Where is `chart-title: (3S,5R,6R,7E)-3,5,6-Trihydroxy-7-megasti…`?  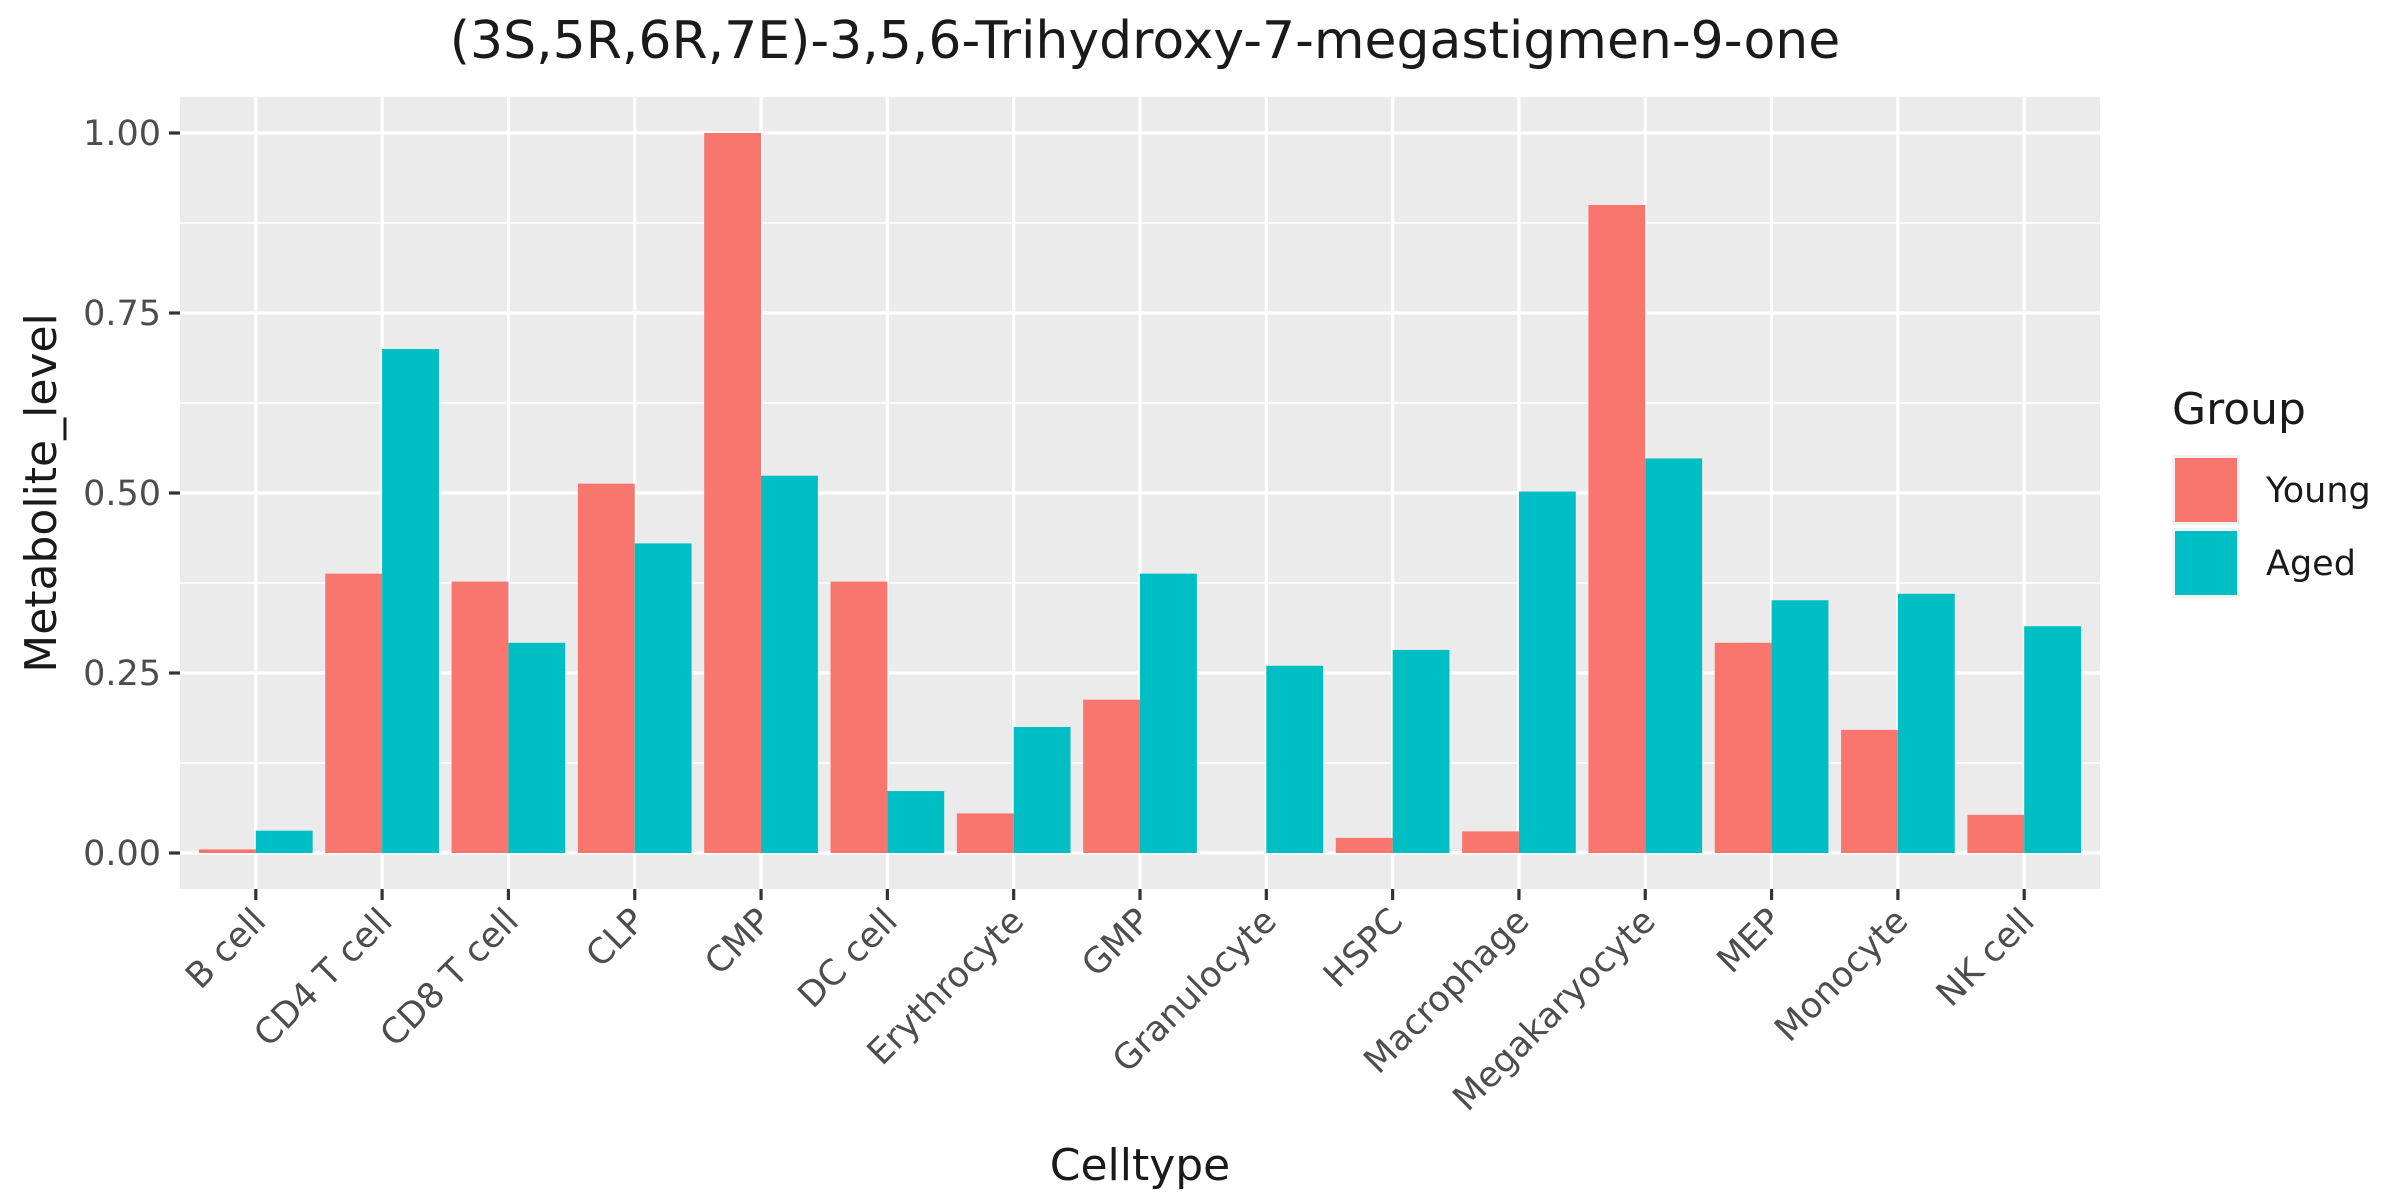
chart-title: (3S,5R,6R,7E)-3,5,6-Trihydroxy-7-megasti… is located at coordinates (1145, 41).